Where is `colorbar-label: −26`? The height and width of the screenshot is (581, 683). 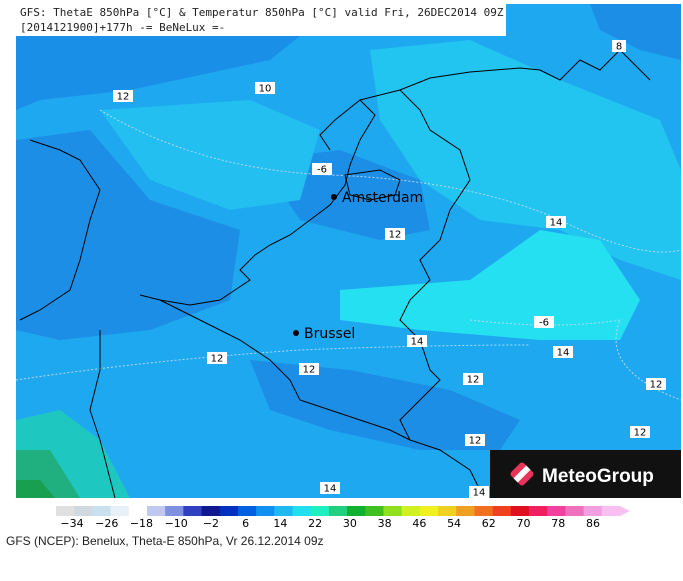 colorbar-label: −26 is located at coordinates (106, 523).